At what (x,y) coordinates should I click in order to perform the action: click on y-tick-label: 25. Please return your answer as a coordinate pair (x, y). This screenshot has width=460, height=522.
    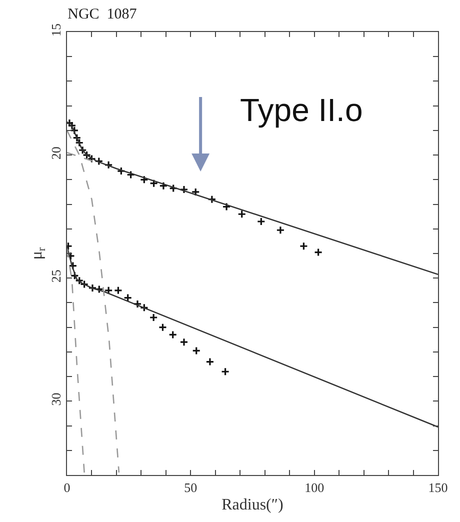
    Looking at the image, I should click on (56, 276).